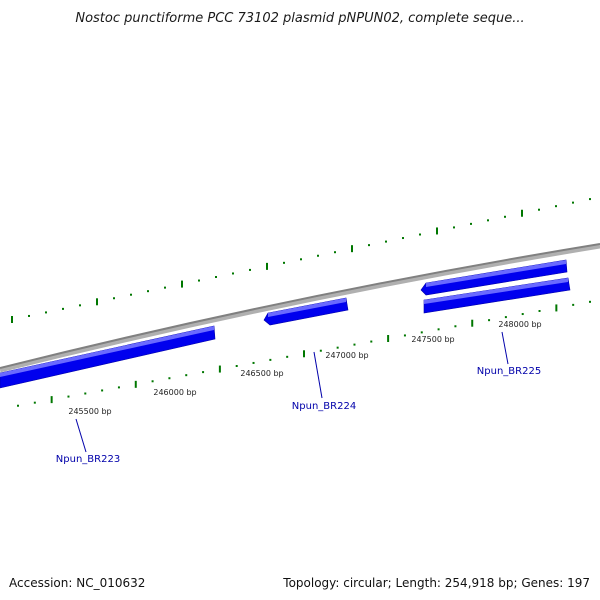 The image size is (600, 600). I want to click on position-label: 246000 bp, so click(174, 392).